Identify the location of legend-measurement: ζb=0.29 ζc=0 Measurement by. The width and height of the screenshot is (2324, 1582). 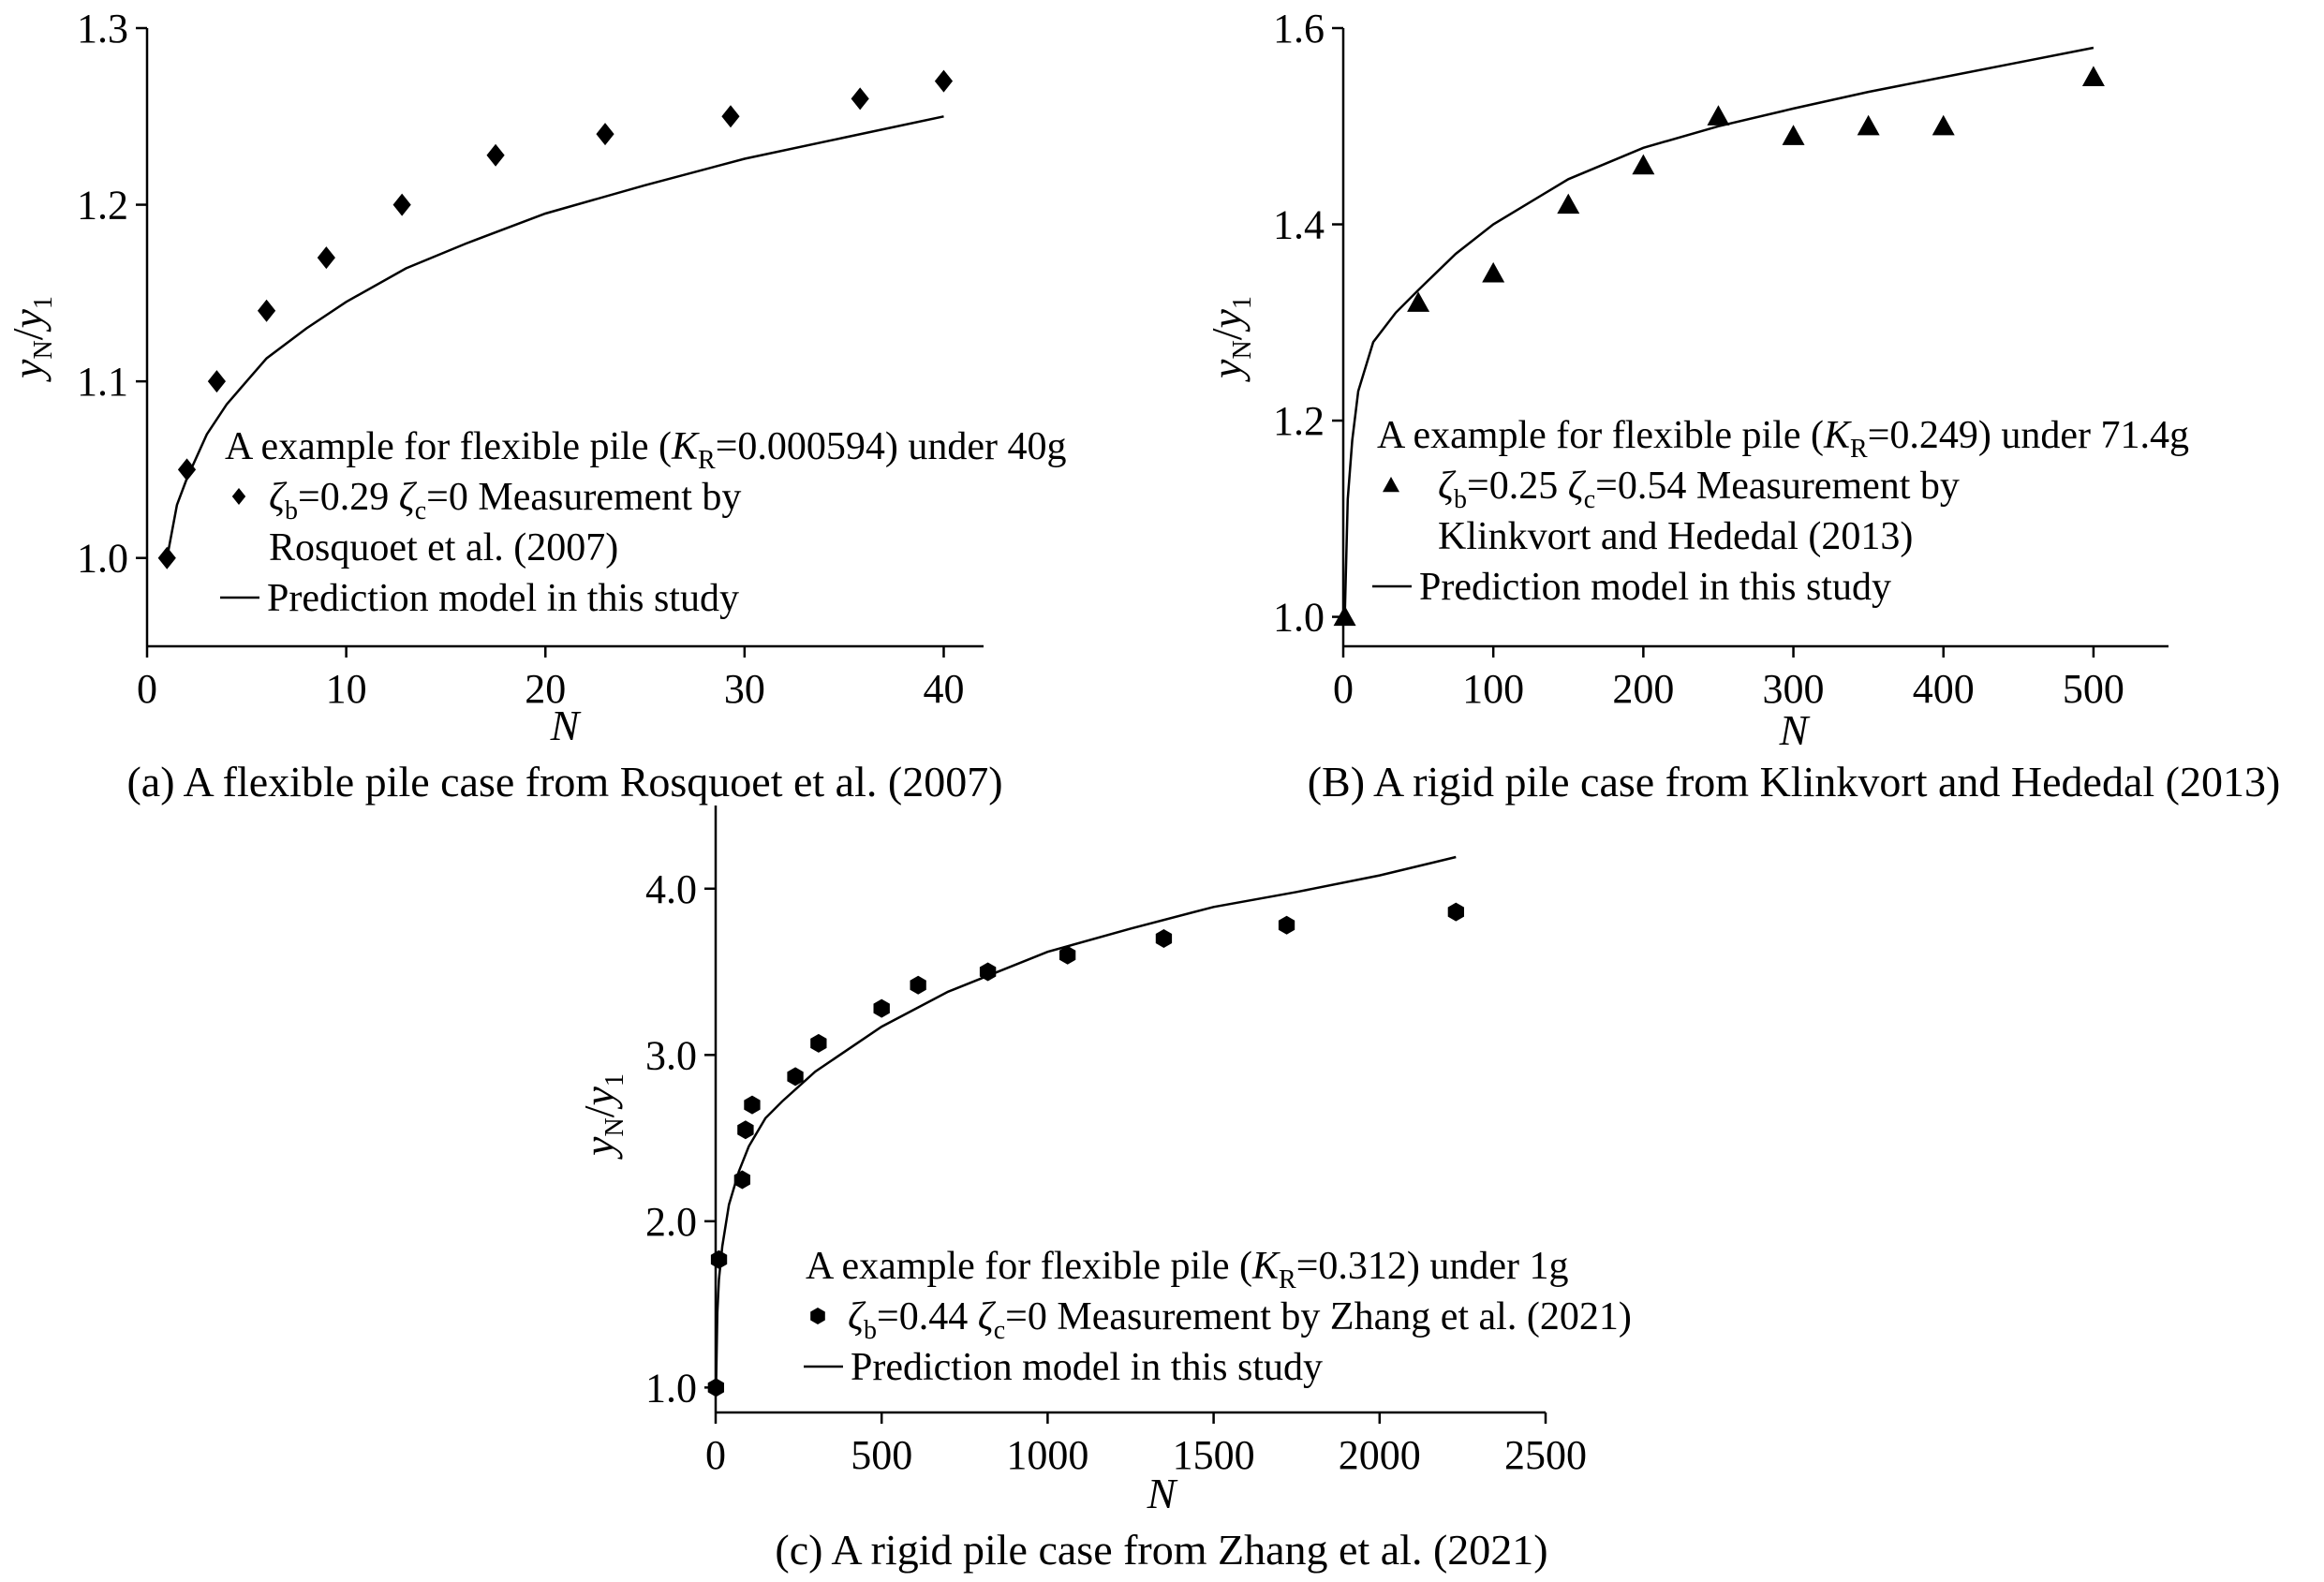
(505, 500).